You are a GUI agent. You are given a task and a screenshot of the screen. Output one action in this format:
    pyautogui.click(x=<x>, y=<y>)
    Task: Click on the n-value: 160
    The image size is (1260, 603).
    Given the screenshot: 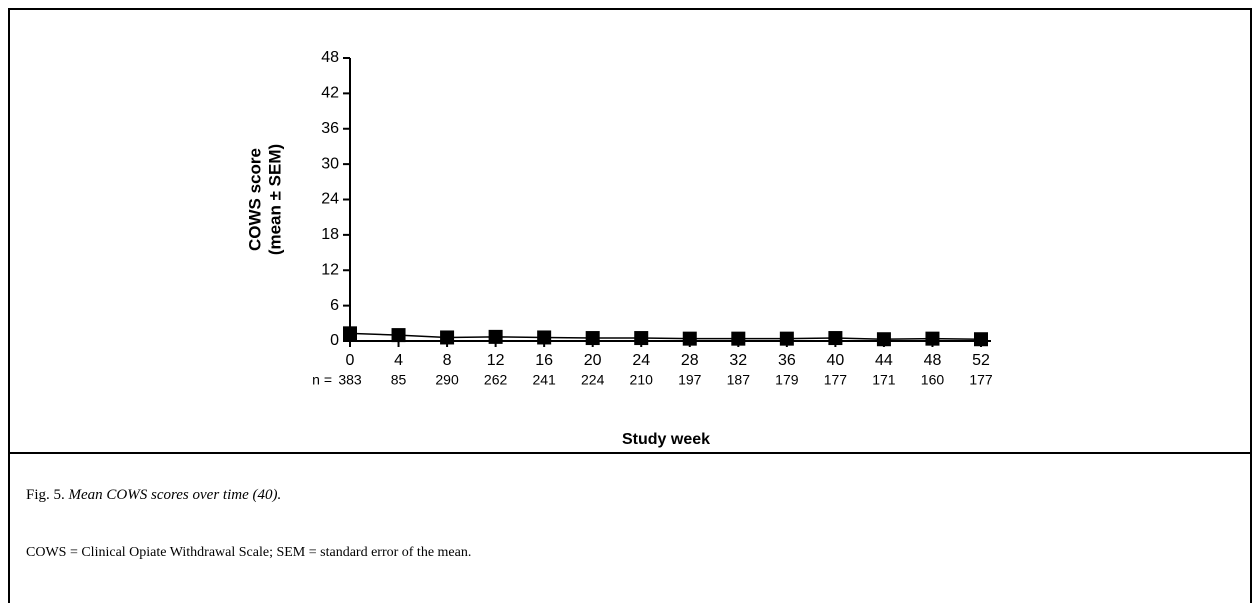 What is the action you would take?
    pyautogui.click(x=933, y=380)
    